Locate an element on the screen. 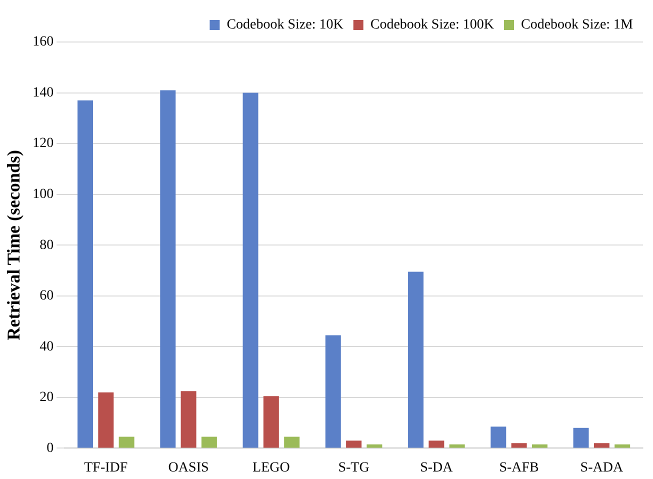 This screenshot has height=479, width=653. y-tick-label: 80 is located at coordinates (47, 245).